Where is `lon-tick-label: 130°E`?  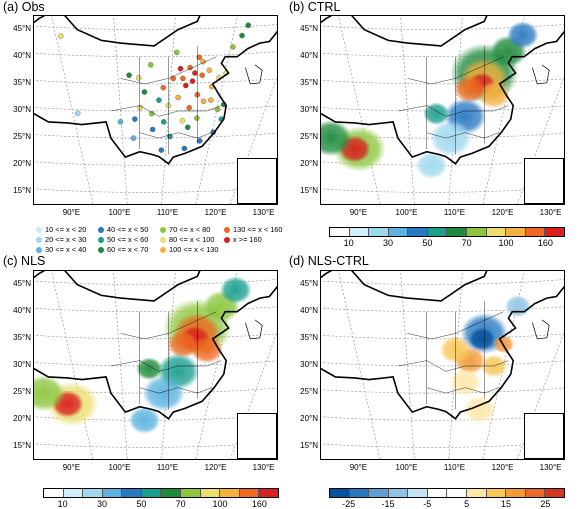
lon-tick-label: 130°E is located at coordinates (550, 212).